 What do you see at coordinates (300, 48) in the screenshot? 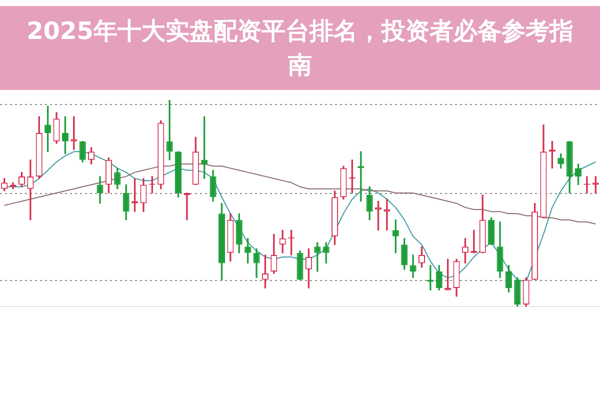
I see `chart-title: 2025年十大实盘配资平台排名，投资者必备参考指南` at bounding box center [300, 48].